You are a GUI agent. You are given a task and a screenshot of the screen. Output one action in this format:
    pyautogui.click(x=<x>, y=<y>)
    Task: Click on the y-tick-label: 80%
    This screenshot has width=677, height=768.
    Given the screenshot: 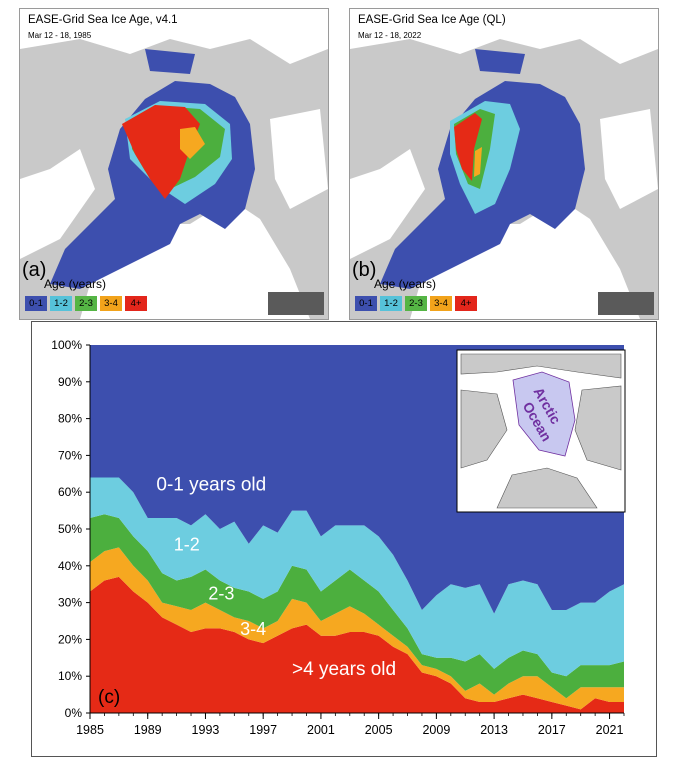 What is the action you would take?
    pyautogui.click(x=70, y=419)
    